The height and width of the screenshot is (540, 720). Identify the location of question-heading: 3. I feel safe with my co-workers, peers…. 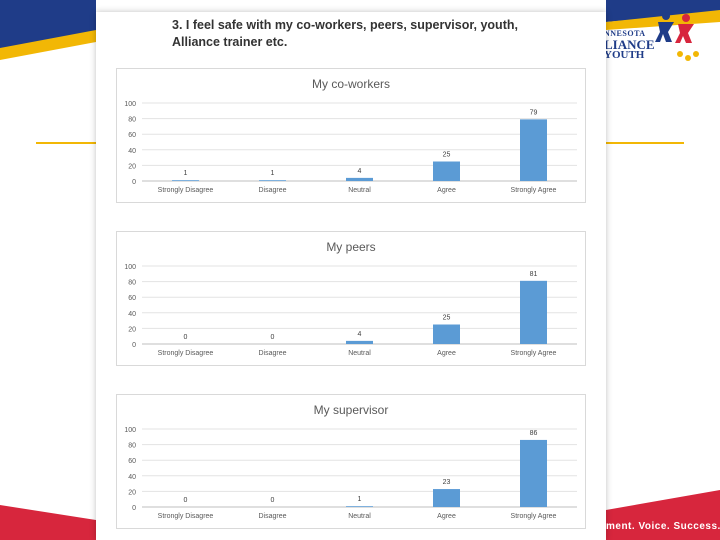
(345, 33).